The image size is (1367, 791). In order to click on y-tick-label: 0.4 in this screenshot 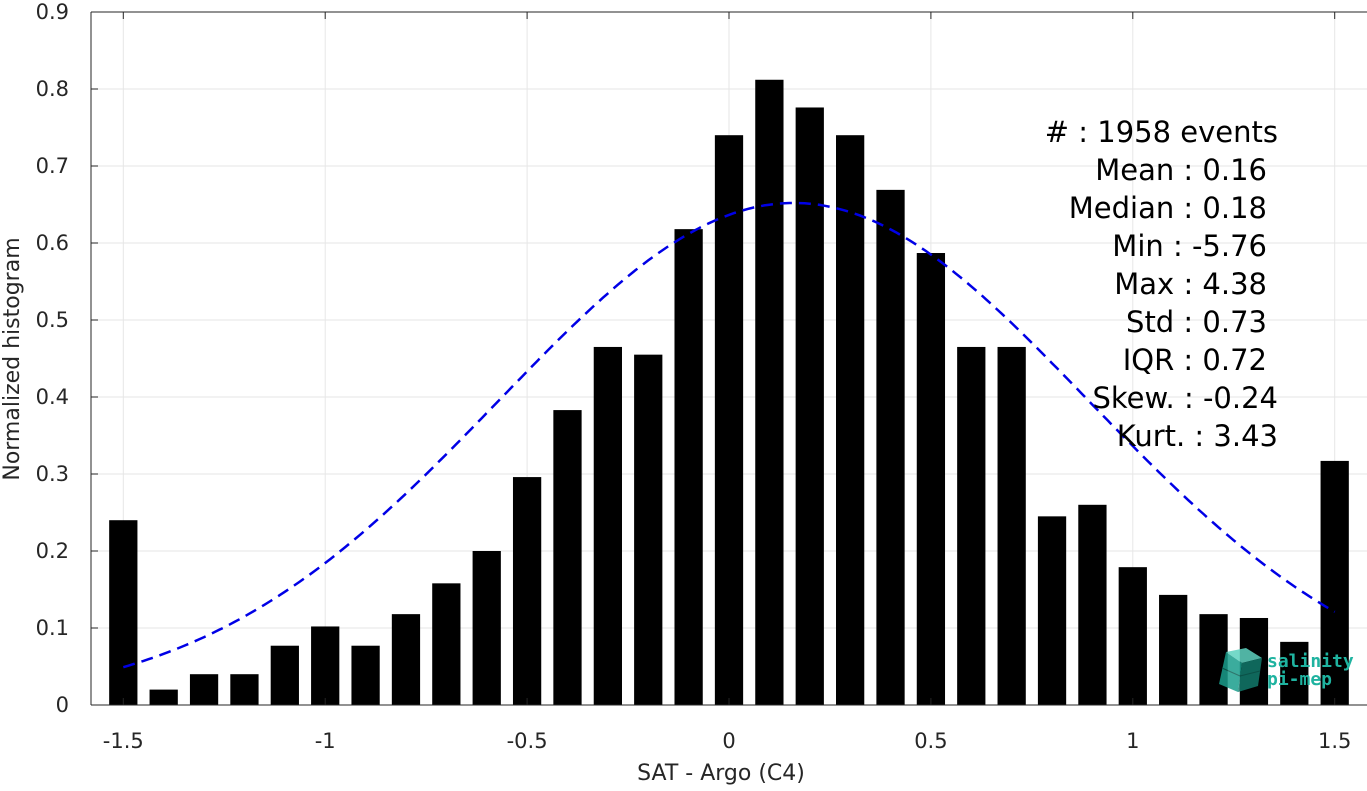, I will do `click(52, 397)`.